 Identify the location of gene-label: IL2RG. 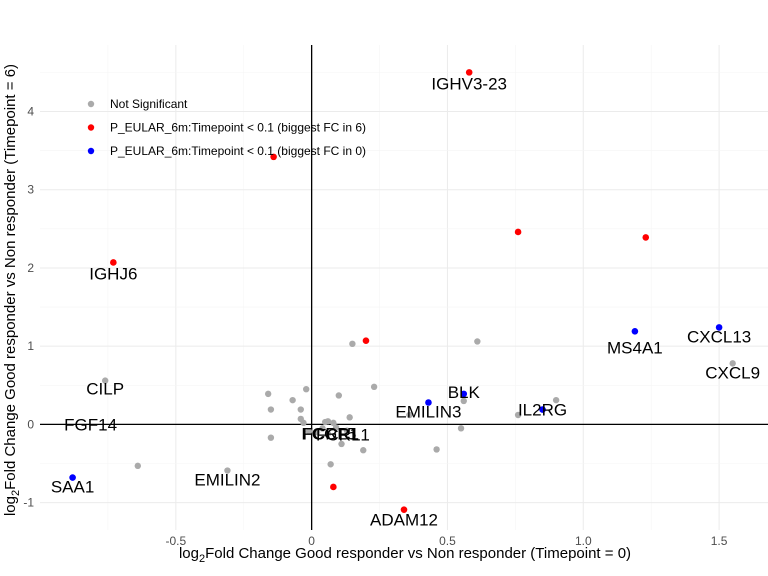
(542, 410).